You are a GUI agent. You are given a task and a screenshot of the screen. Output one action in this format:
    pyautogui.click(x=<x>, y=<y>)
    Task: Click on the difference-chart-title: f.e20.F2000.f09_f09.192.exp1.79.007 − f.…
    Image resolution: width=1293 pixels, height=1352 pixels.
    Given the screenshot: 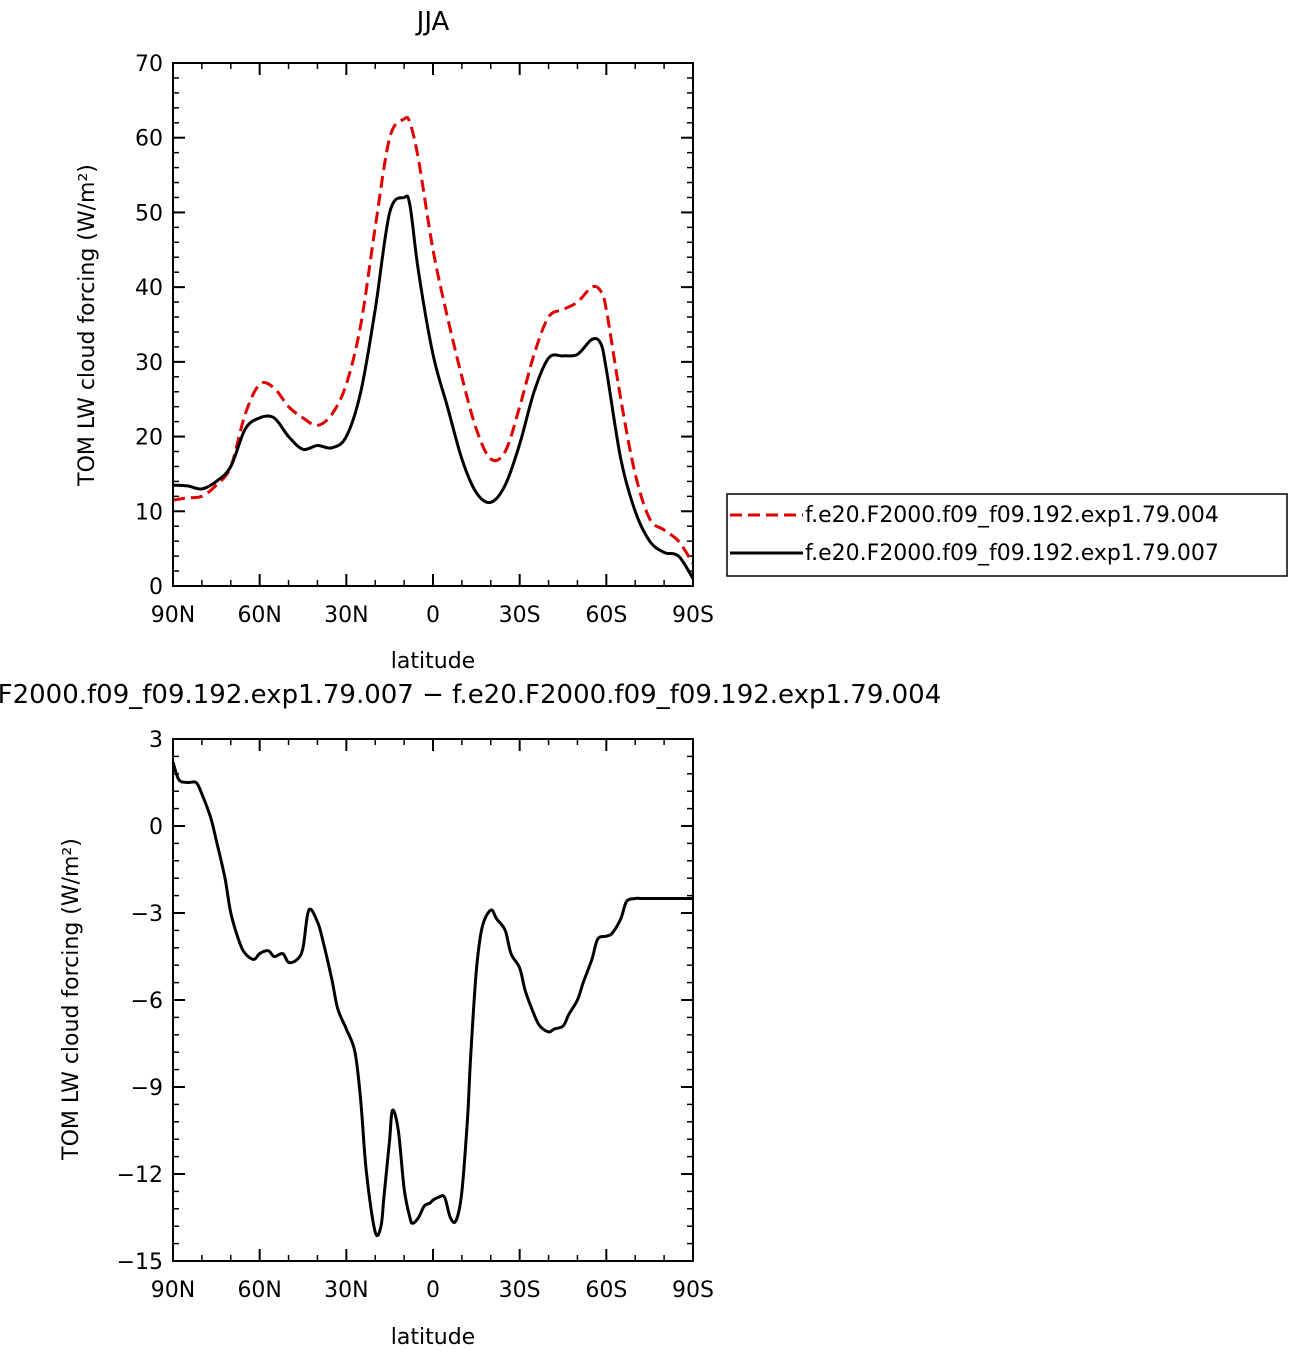 What is the action you would take?
    pyautogui.click(x=470, y=695)
    